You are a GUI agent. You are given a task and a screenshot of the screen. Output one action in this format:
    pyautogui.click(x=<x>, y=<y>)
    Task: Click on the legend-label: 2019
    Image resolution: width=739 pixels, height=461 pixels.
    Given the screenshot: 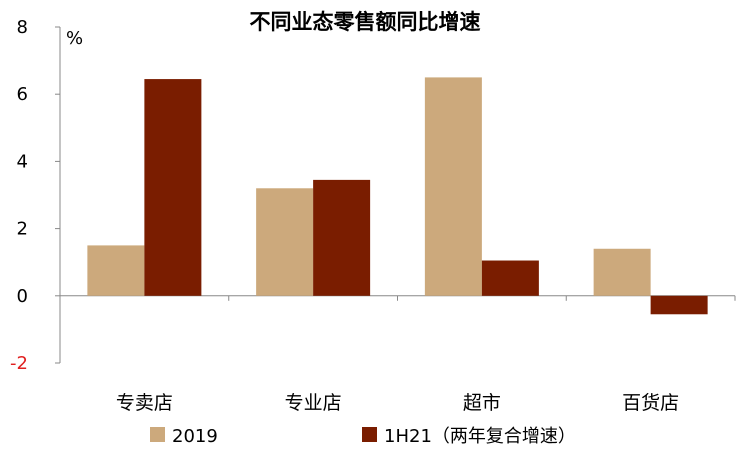 What is the action you would take?
    pyautogui.click(x=195, y=436)
    